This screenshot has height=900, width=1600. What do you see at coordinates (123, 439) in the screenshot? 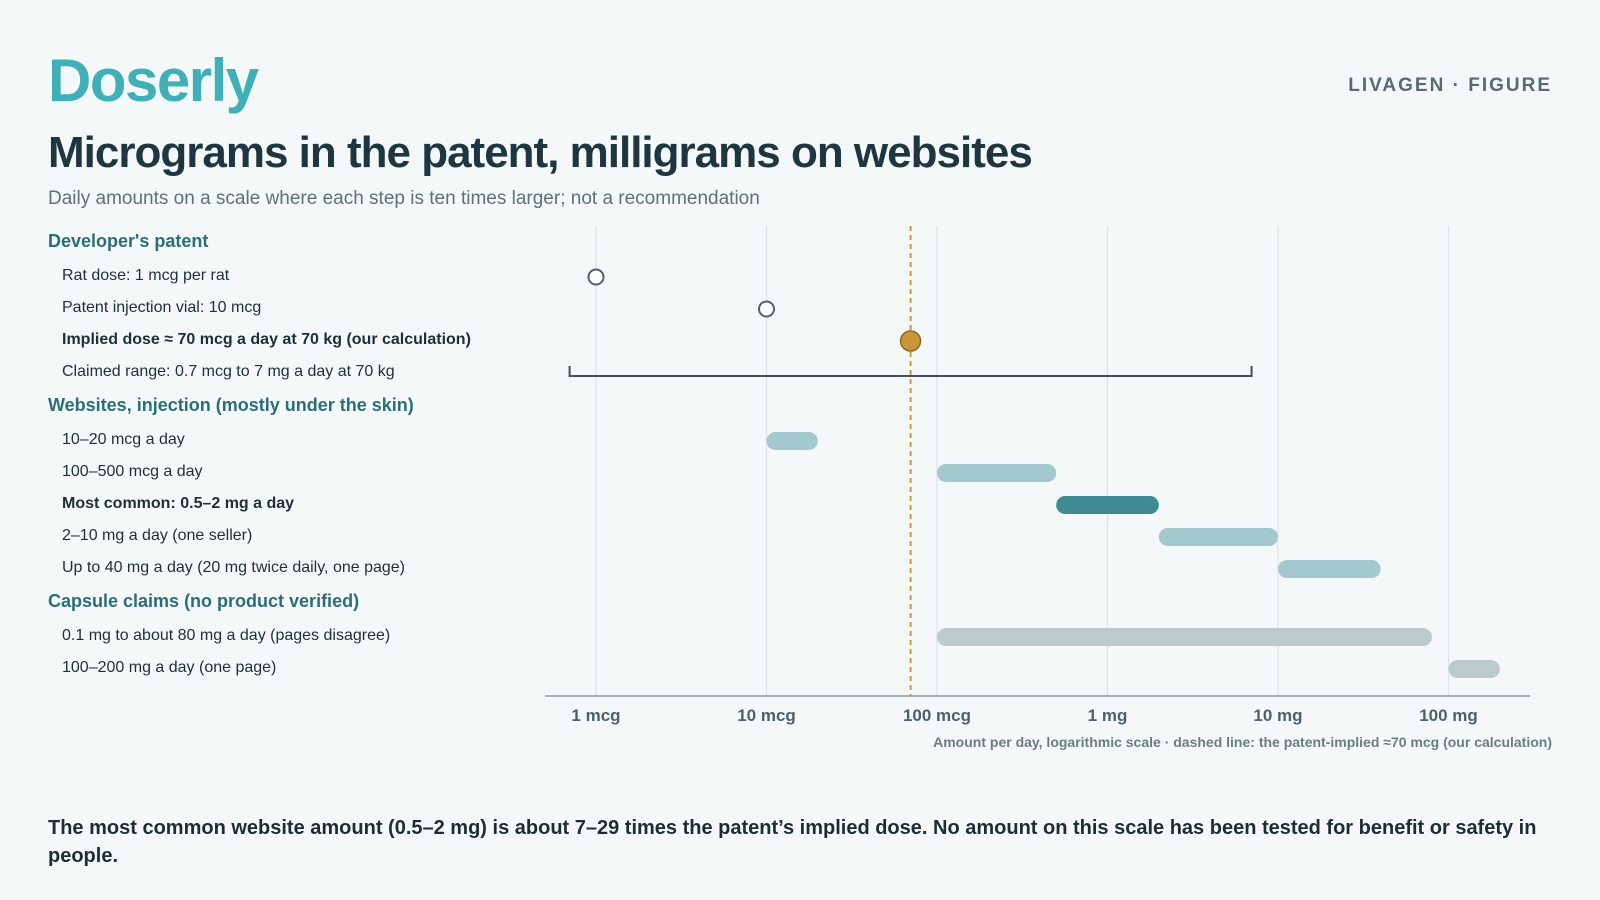
I see `row-label: 10–20 mcg a day` at bounding box center [123, 439].